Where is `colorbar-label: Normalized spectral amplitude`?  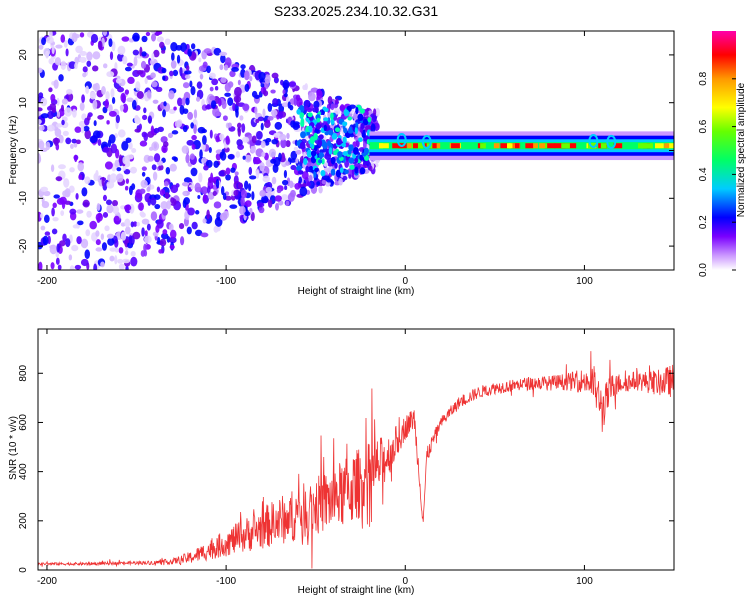 colorbar-label: Normalized spectral amplitude is located at coordinates (741, 149).